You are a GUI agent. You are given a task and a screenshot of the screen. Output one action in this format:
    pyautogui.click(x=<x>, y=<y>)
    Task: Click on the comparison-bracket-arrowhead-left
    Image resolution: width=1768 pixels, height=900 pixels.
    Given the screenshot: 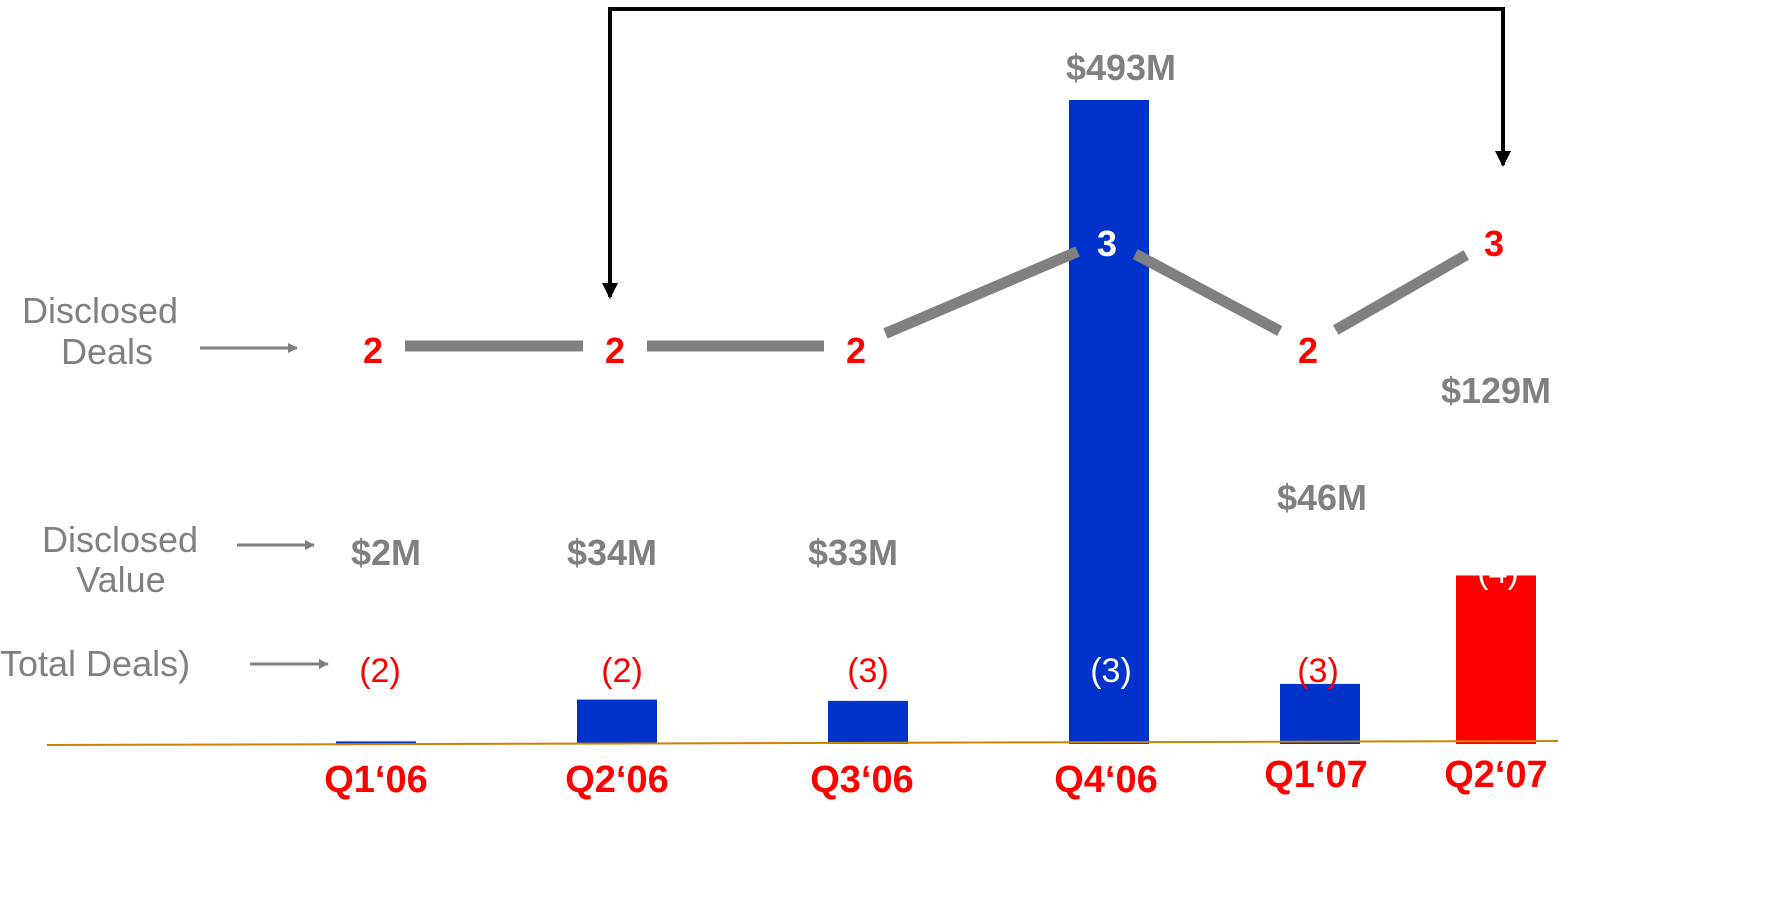 What is the action you would take?
    pyautogui.click(x=610, y=291)
    